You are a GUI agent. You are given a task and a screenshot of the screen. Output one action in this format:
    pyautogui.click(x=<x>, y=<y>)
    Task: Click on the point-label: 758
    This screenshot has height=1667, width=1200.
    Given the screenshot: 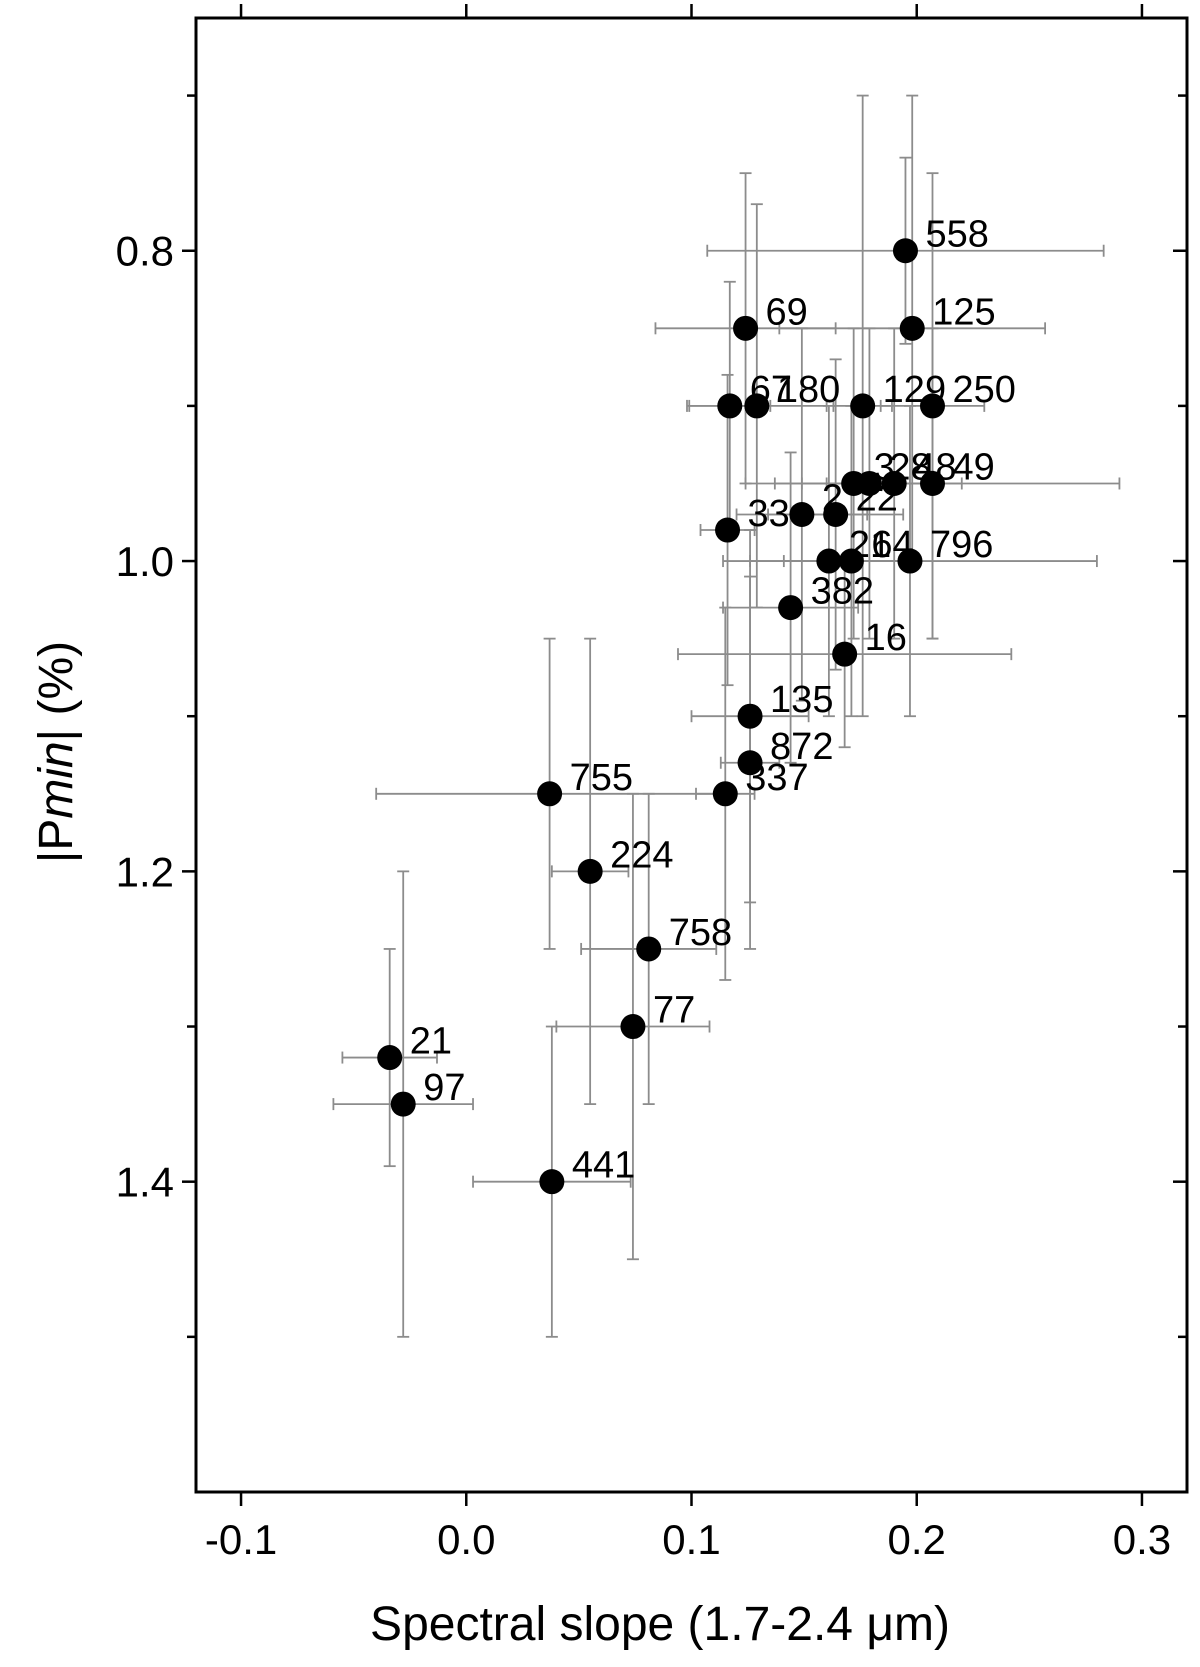 What is the action you would take?
    pyautogui.click(x=700, y=933)
    